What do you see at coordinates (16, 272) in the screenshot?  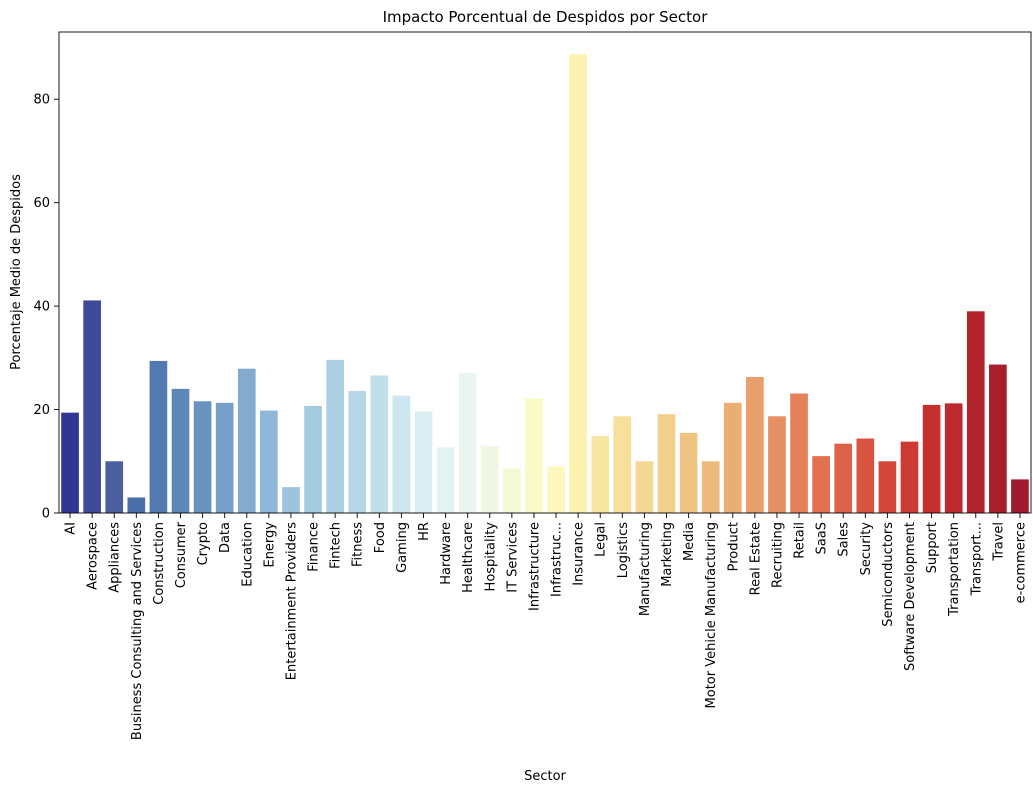 I see `y-axis-label: Porcentaje Medio de Despidos` at bounding box center [16, 272].